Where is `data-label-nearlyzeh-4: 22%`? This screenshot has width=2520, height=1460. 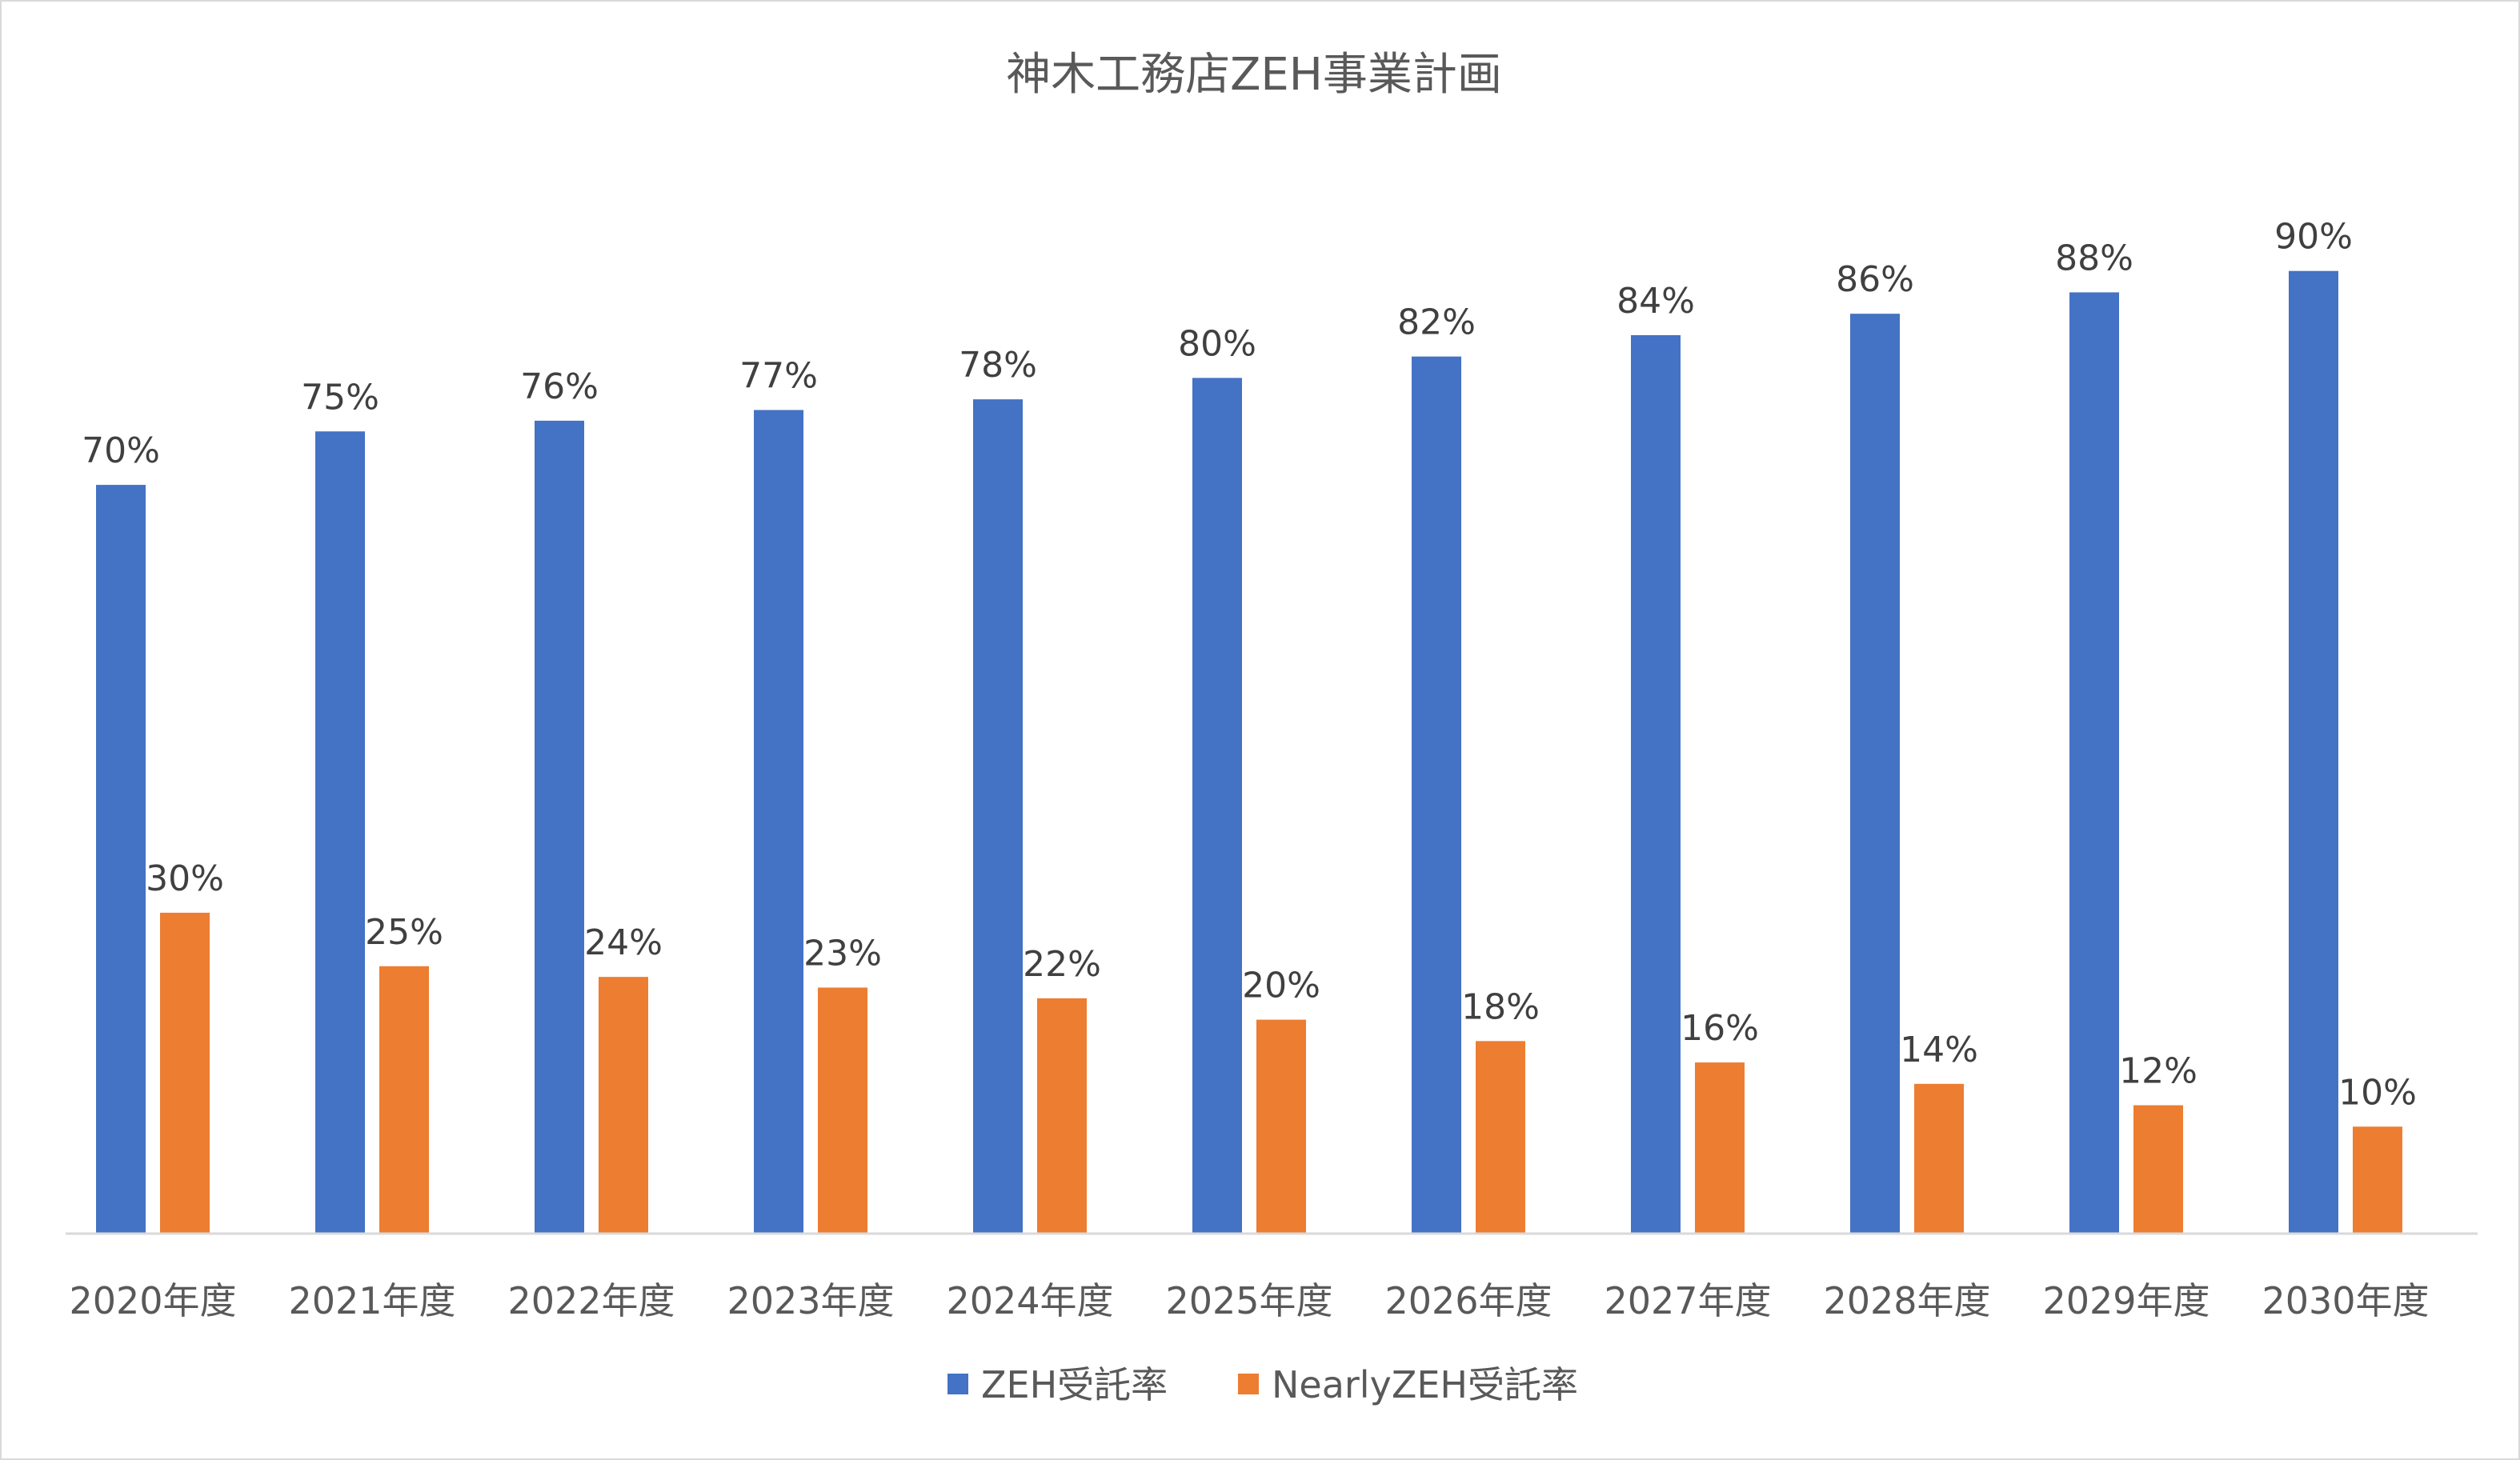 data-label-nearlyzeh-4: 22% is located at coordinates (1062, 964).